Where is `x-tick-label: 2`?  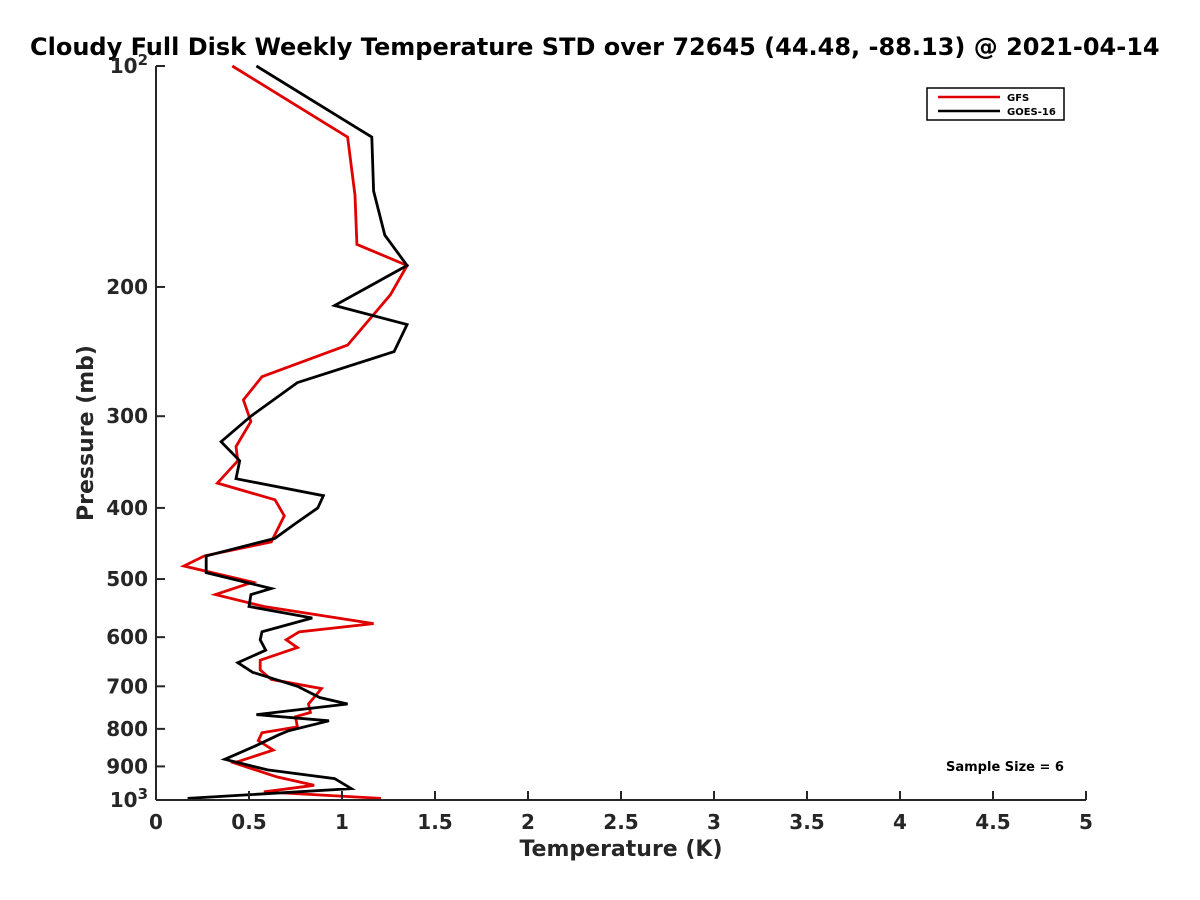
x-tick-label: 2 is located at coordinates (528, 822).